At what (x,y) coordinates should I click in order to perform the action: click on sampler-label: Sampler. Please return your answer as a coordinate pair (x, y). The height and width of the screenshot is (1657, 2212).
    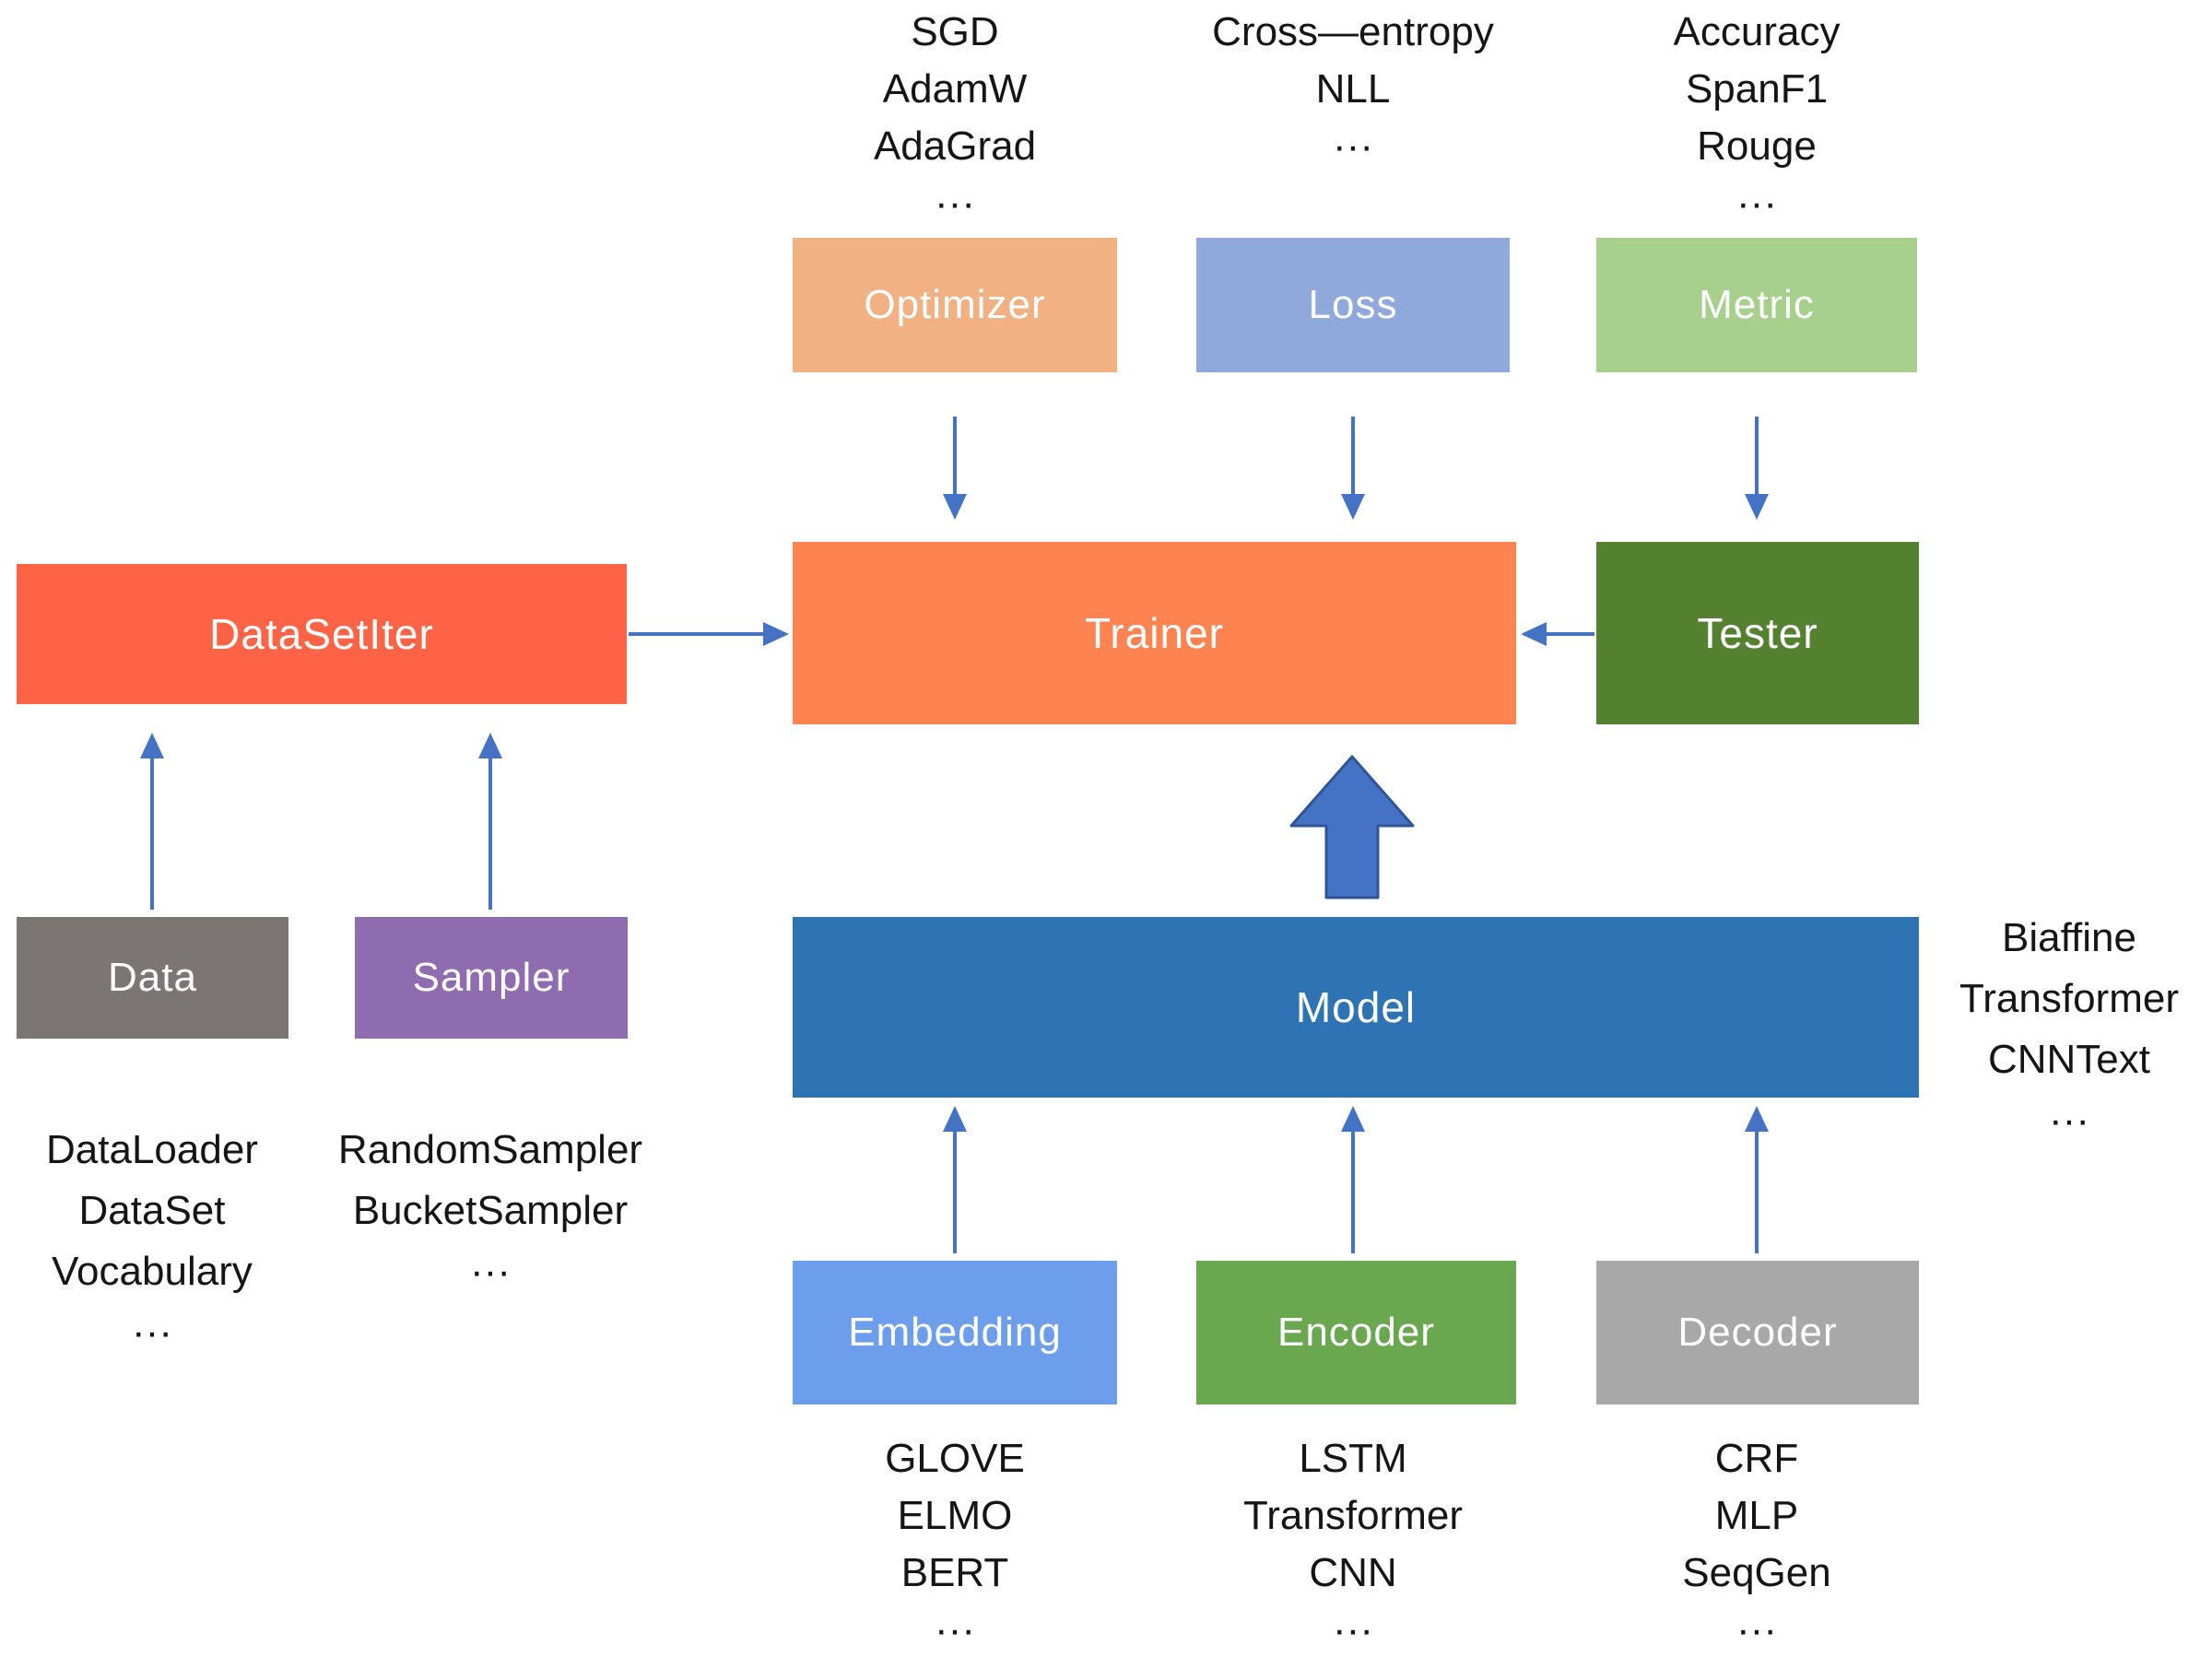
    Looking at the image, I should click on (491, 977).